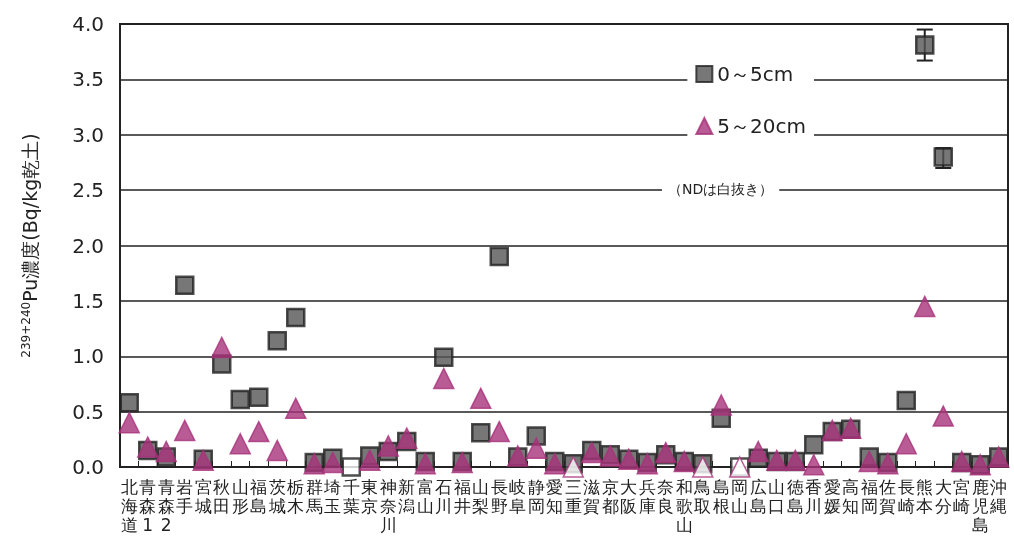 This screenshot has width=1014, height=548. What do you see at coordinates (202, 496) in the screenshot?
I see `x-tick-label: 宮城` at bounding box center [202, 496].